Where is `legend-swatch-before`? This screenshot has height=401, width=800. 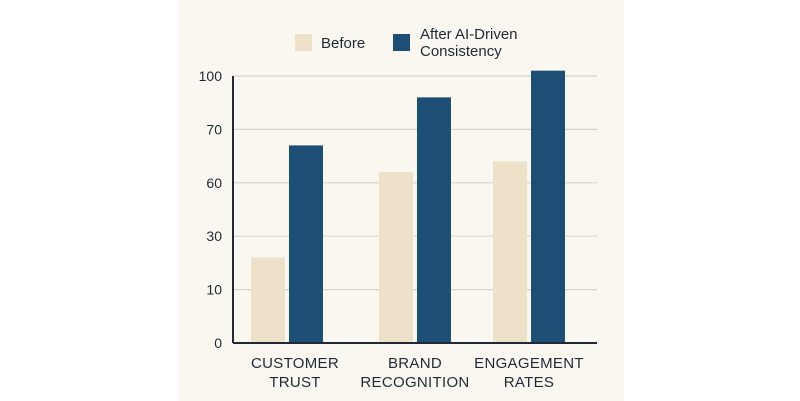 legend-swatch-before is located at coordinates (303, 42).